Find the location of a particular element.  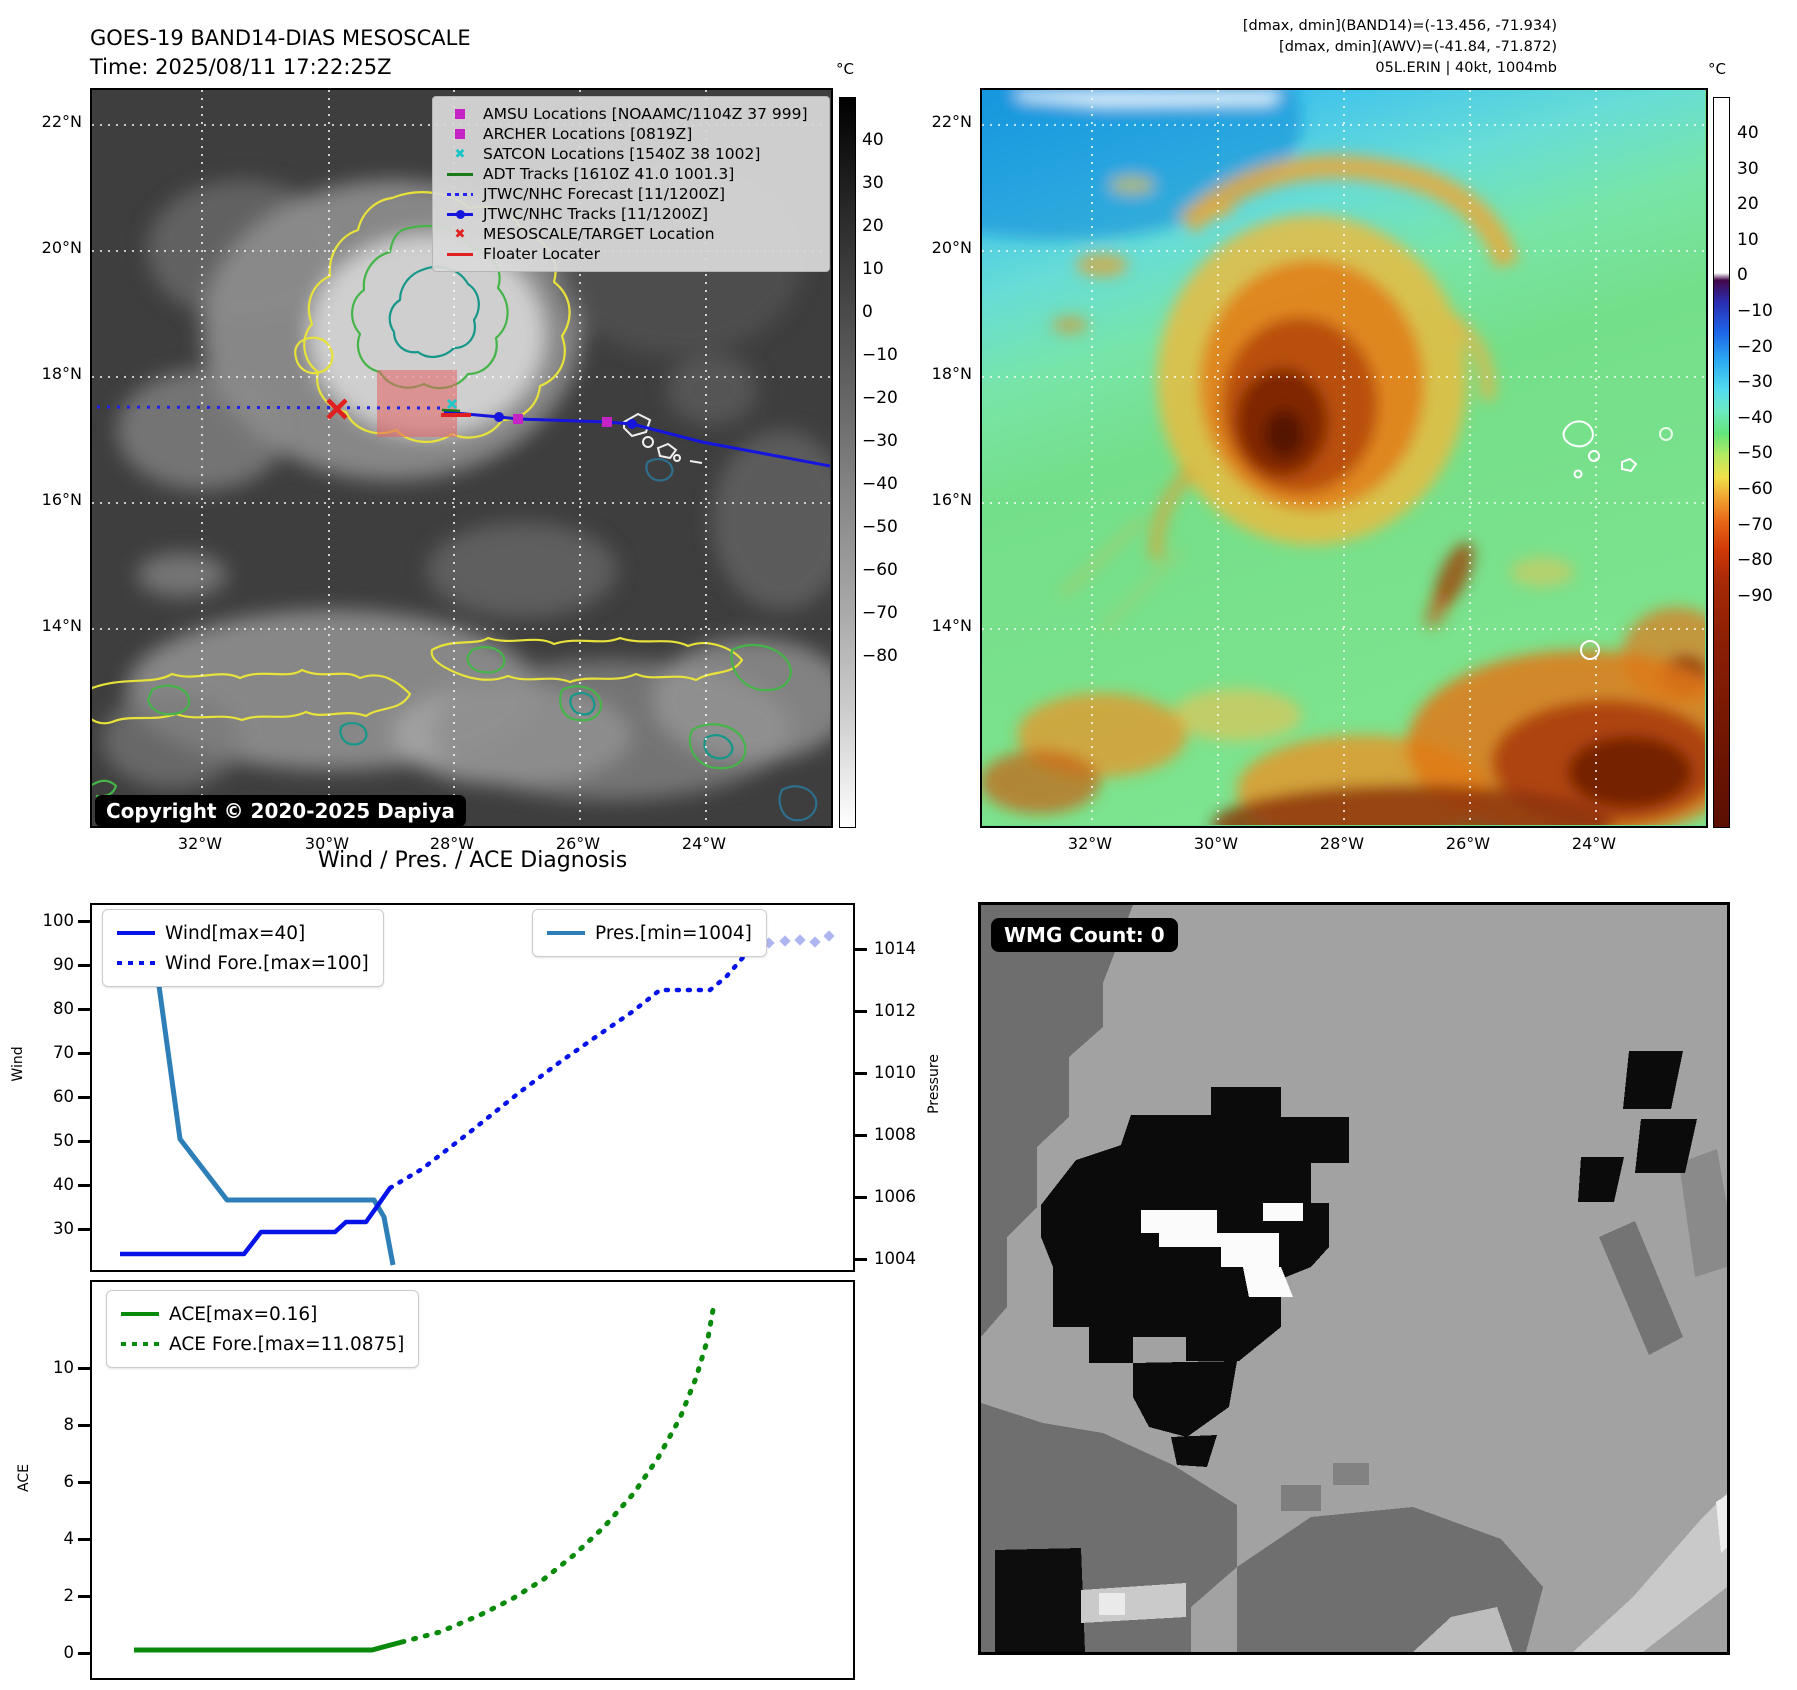

lat-label: 14°N is located at coordinates (951, 625).